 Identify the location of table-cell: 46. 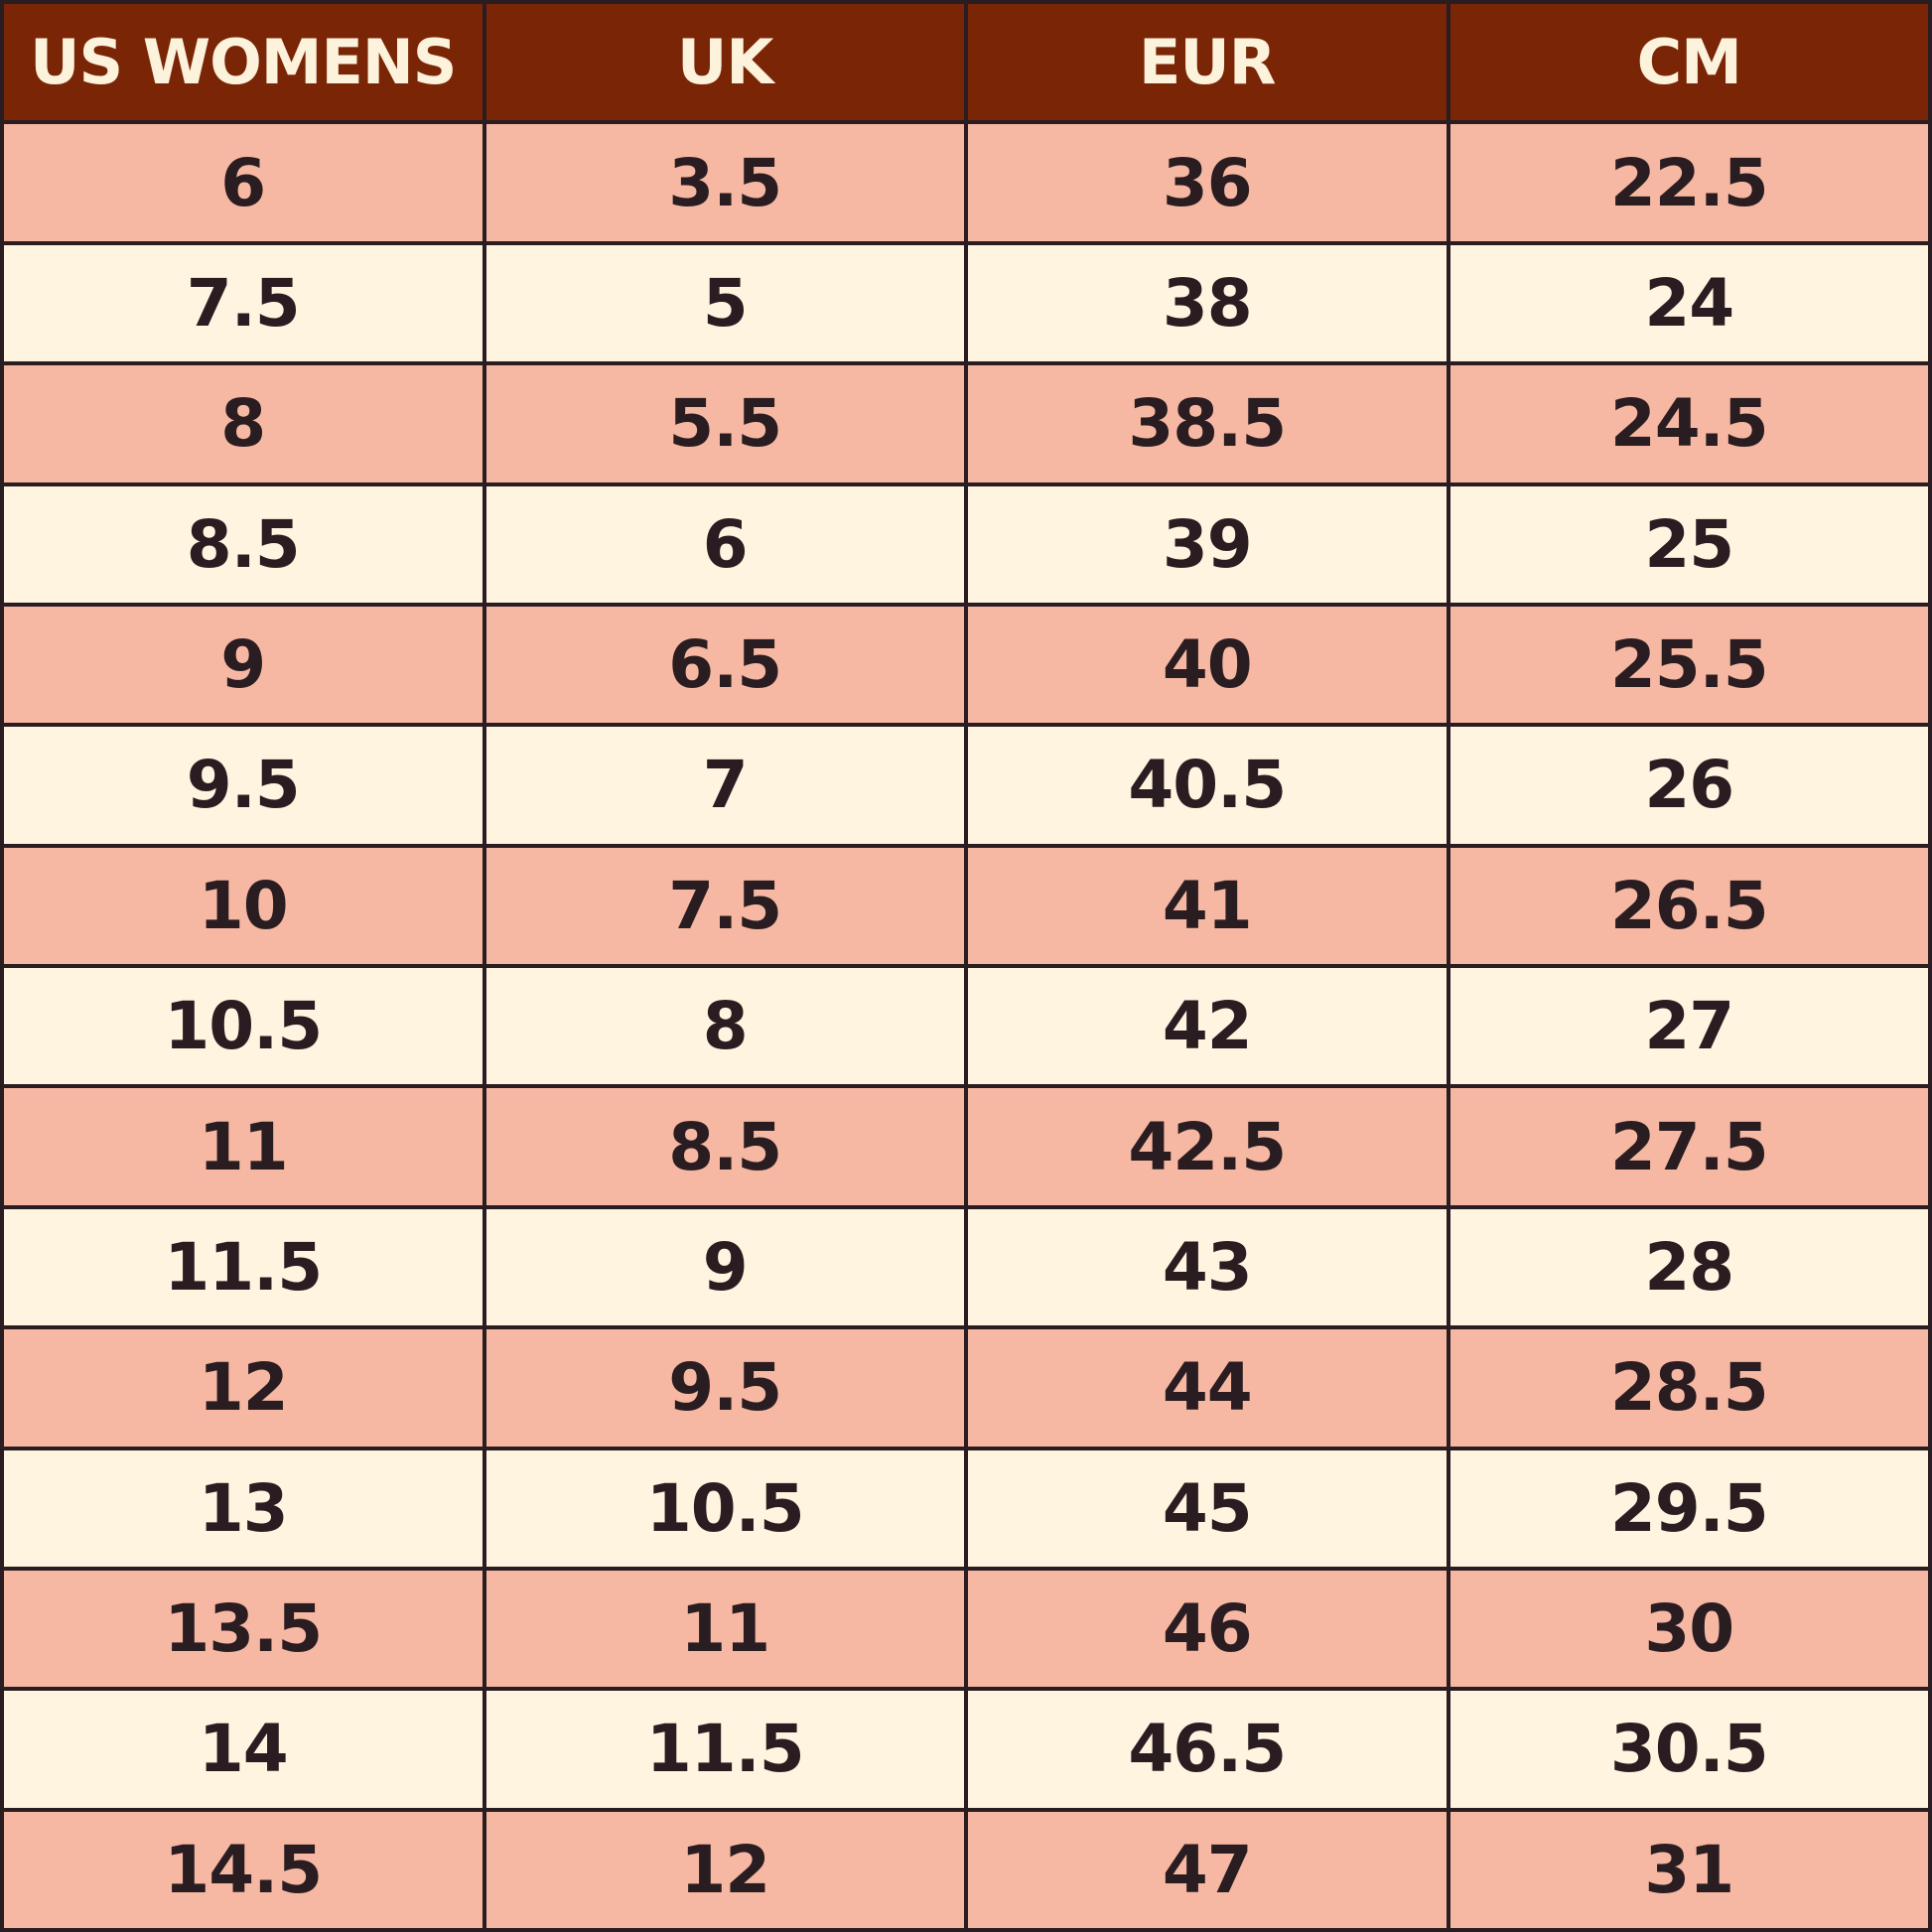
(1207, 1629).